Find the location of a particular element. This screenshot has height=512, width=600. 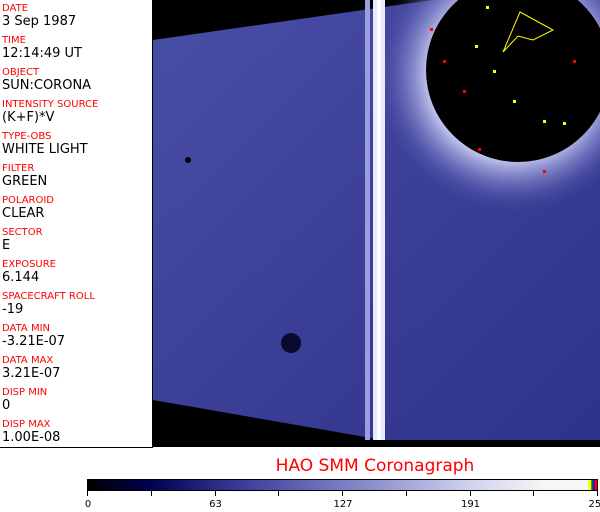

field-value: E is located at coordinates (6, 245).